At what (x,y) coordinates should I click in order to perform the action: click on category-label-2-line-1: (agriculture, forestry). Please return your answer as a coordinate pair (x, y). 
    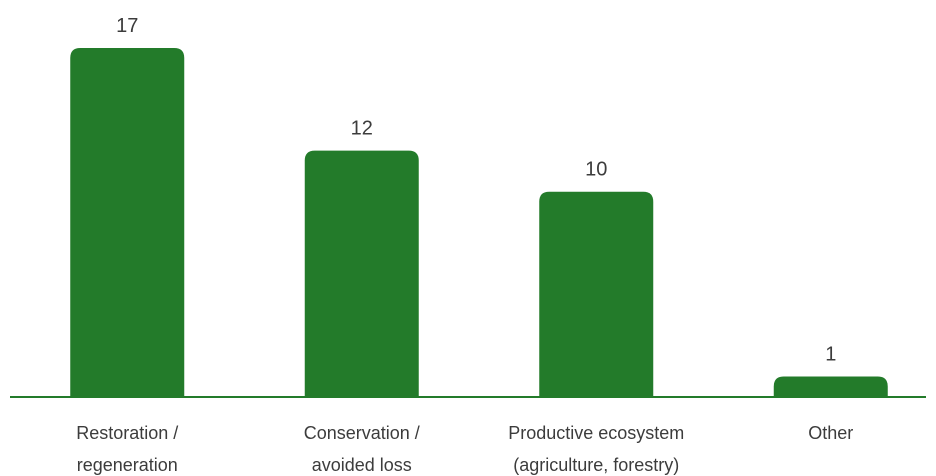
    Looking at the image, I should click on (596, 465).